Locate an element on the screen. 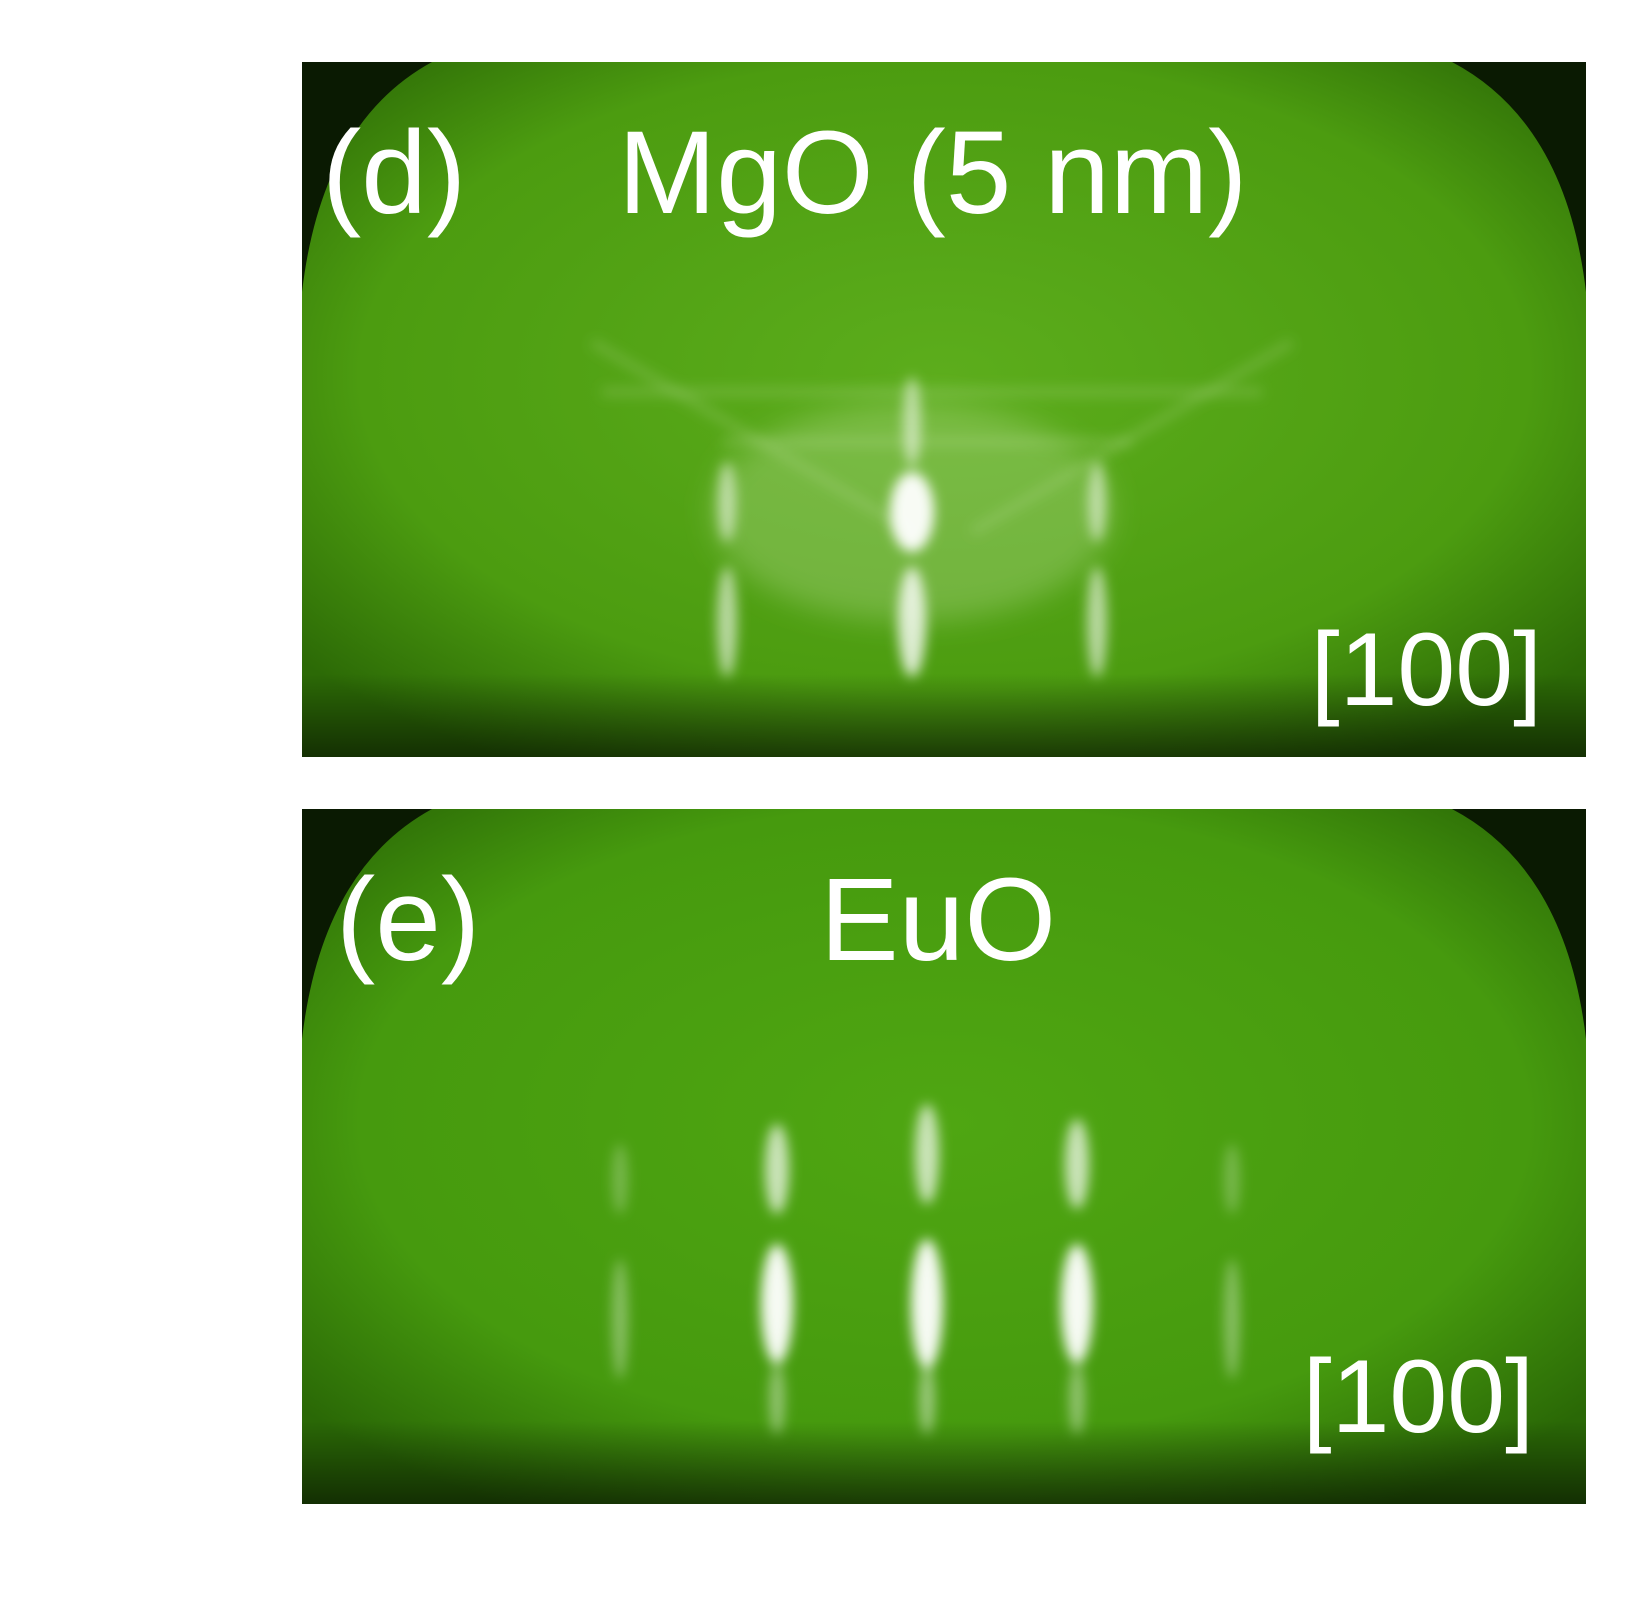 This screenshot has height=1600, width=1648. panel-title: MgO (5 nm) is located at coordinates (933, 173).